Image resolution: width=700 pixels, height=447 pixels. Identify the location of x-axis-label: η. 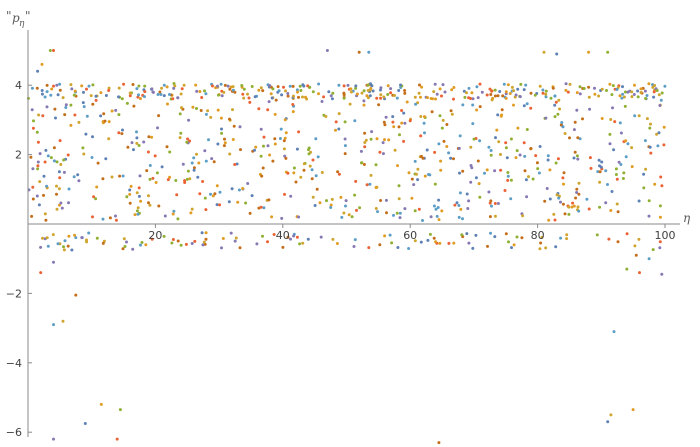
(687, 218).